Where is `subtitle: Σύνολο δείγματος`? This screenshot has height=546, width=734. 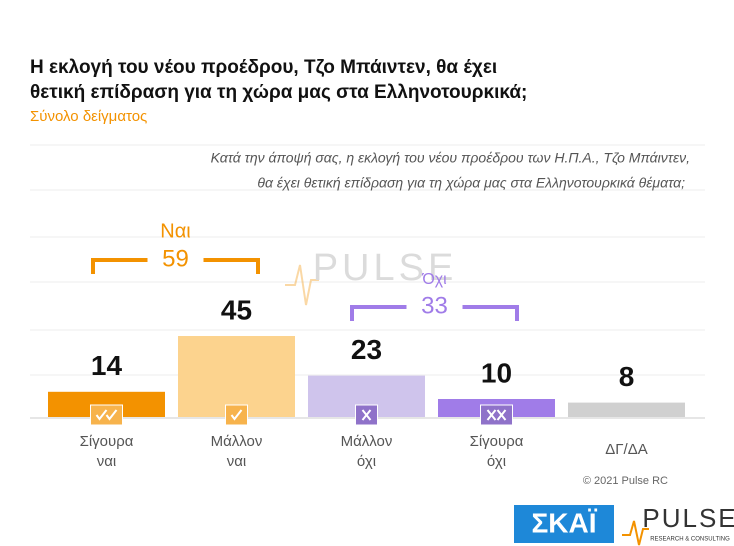 subtitle: Σύνολο δείγματος is located at coordinates (88, 116).